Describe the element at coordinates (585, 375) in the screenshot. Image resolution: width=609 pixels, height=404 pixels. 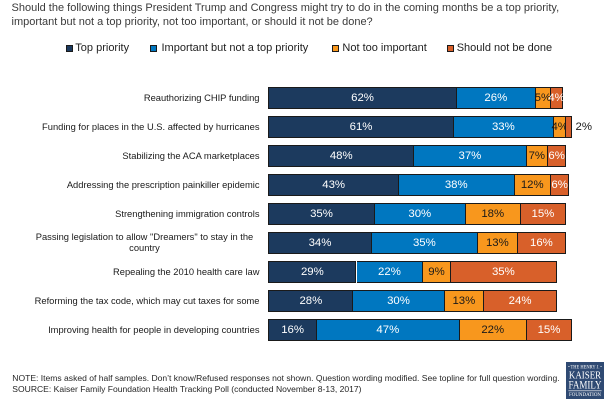
I see `svg-text: KAISER` at that location.